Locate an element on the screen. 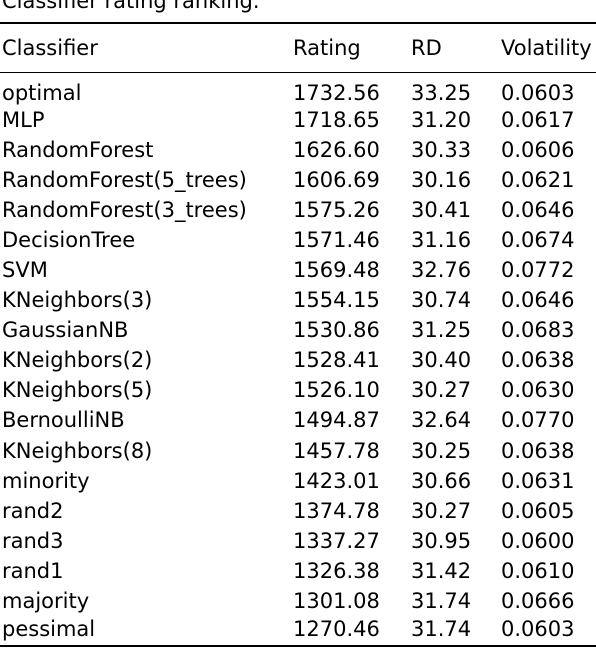  cell-rd: 30.25 is located at coordinates (441, 450).